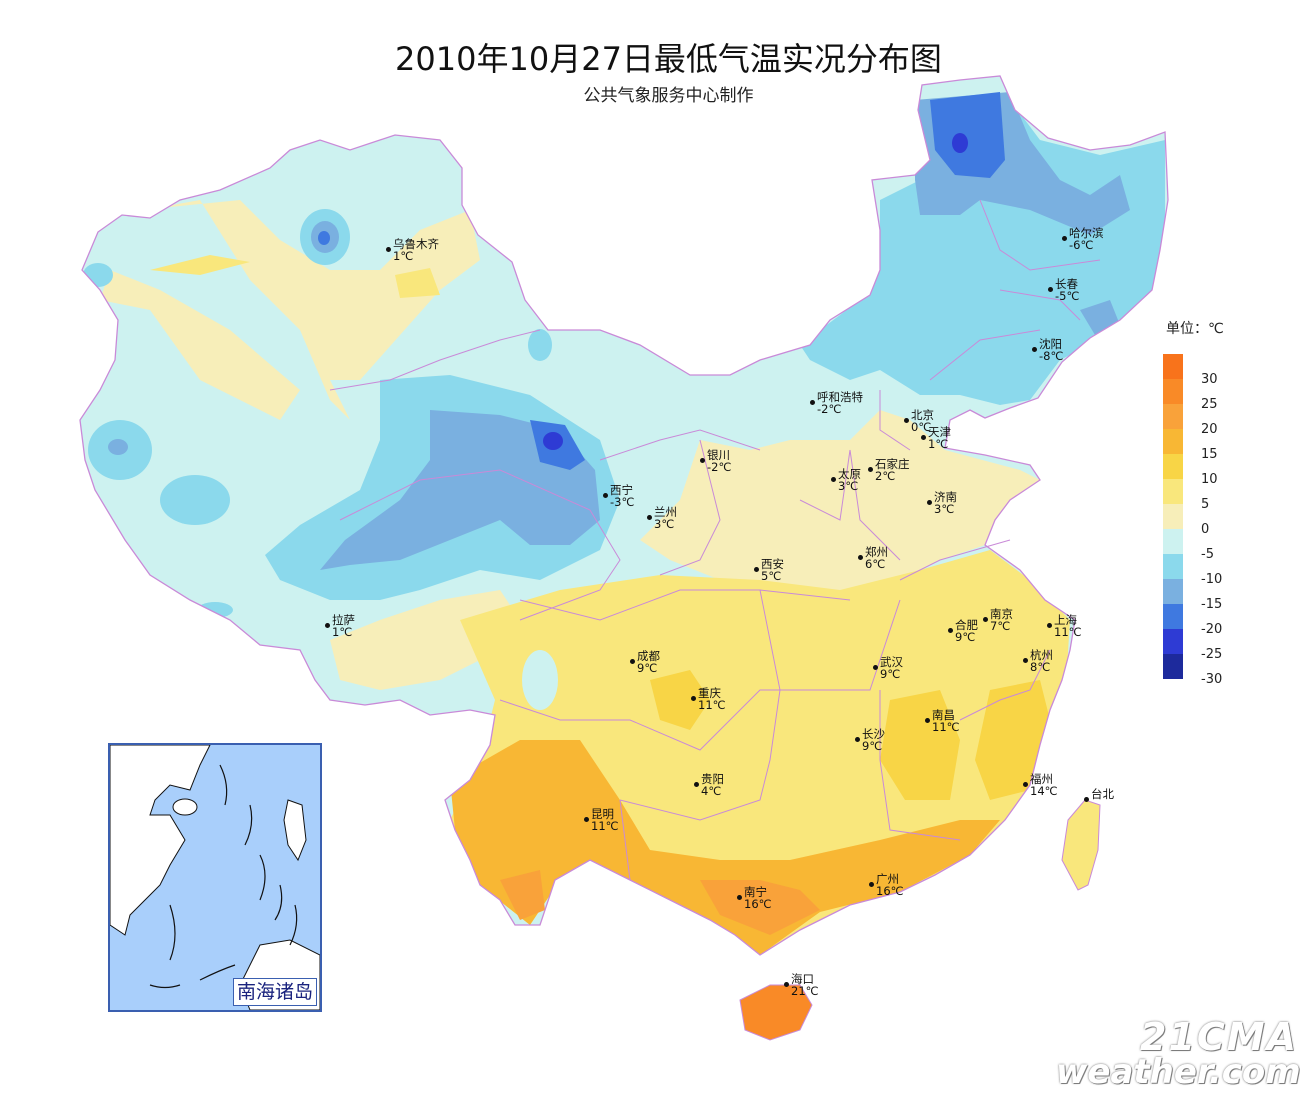 The width and height of the screenshot is (1300, 1100). I want to click on legend-label: -5, so click(1207, 554).